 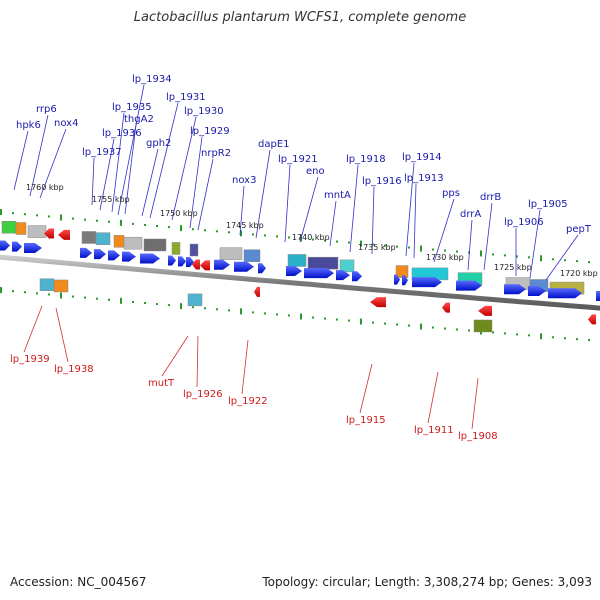 What do you see at coordinates (139, 119) in the screenshot?
I see `gene-label-thga2: thgA2` at bounding box center [139, 119].